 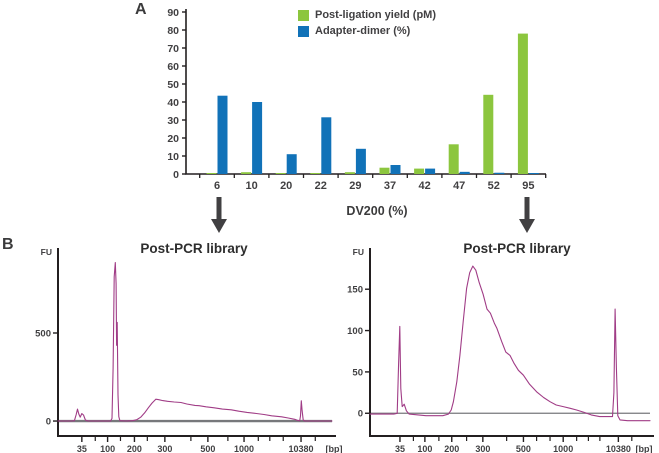 I want to click on down-arrow-icon-left, so click(x=219, y=215).